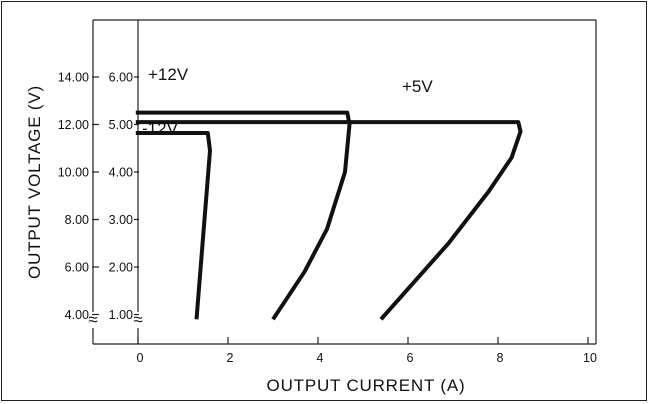 Image resolution: width=650 pixels, height=404 pixels. Describe the element at coordinates (92, 319) in the screenshot. I see `outer-axis-break-symbol: ≈` at that location.